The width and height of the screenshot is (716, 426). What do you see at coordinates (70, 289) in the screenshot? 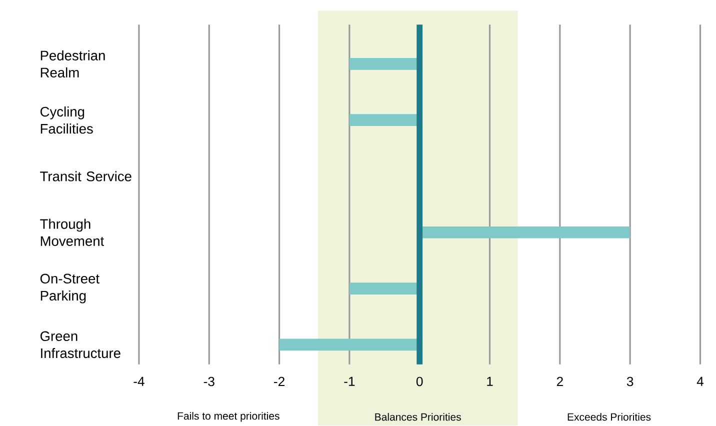
I see `y-tick-label: On-Street Parking` at bounding box center [70, 289].